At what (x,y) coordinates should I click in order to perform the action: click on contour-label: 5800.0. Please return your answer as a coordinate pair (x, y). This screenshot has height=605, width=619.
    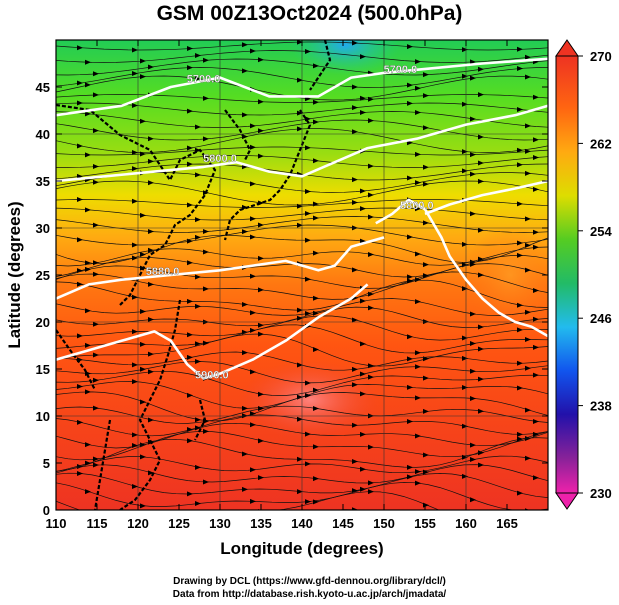
    Looking at the image, I should click on (220, 159).